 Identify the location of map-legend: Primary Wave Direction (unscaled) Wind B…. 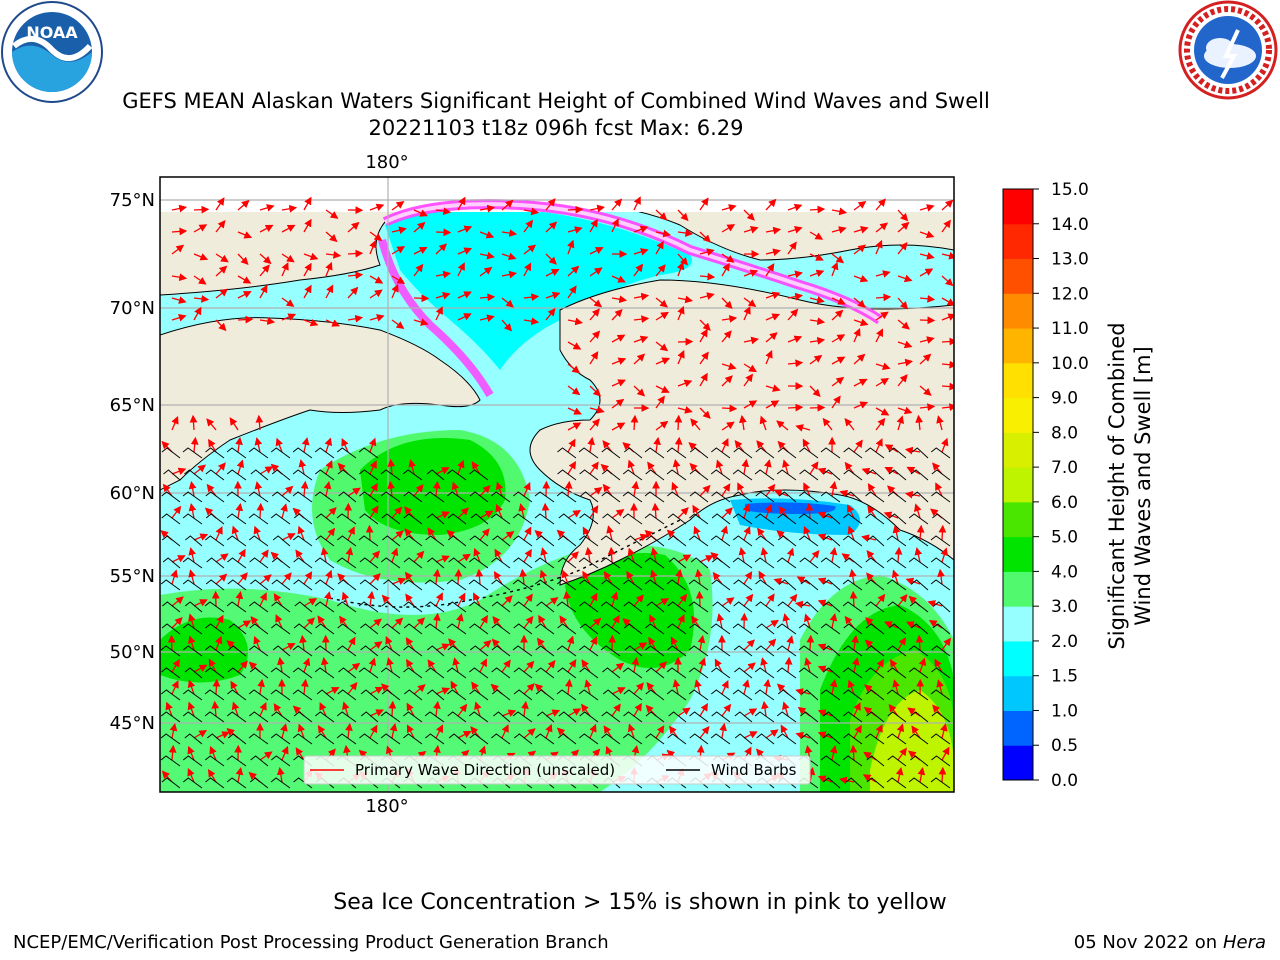
(557, 770).